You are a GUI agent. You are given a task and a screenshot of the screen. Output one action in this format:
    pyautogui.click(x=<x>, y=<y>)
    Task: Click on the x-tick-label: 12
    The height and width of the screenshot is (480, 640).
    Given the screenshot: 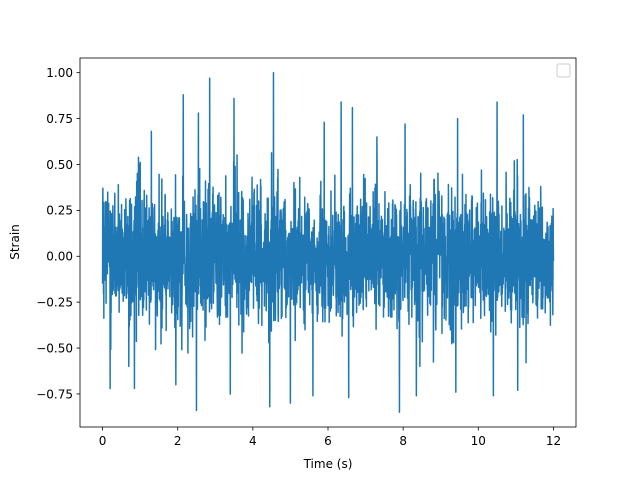 What is the action you would take?
    pyautogui.click(x=553, y=441)
    